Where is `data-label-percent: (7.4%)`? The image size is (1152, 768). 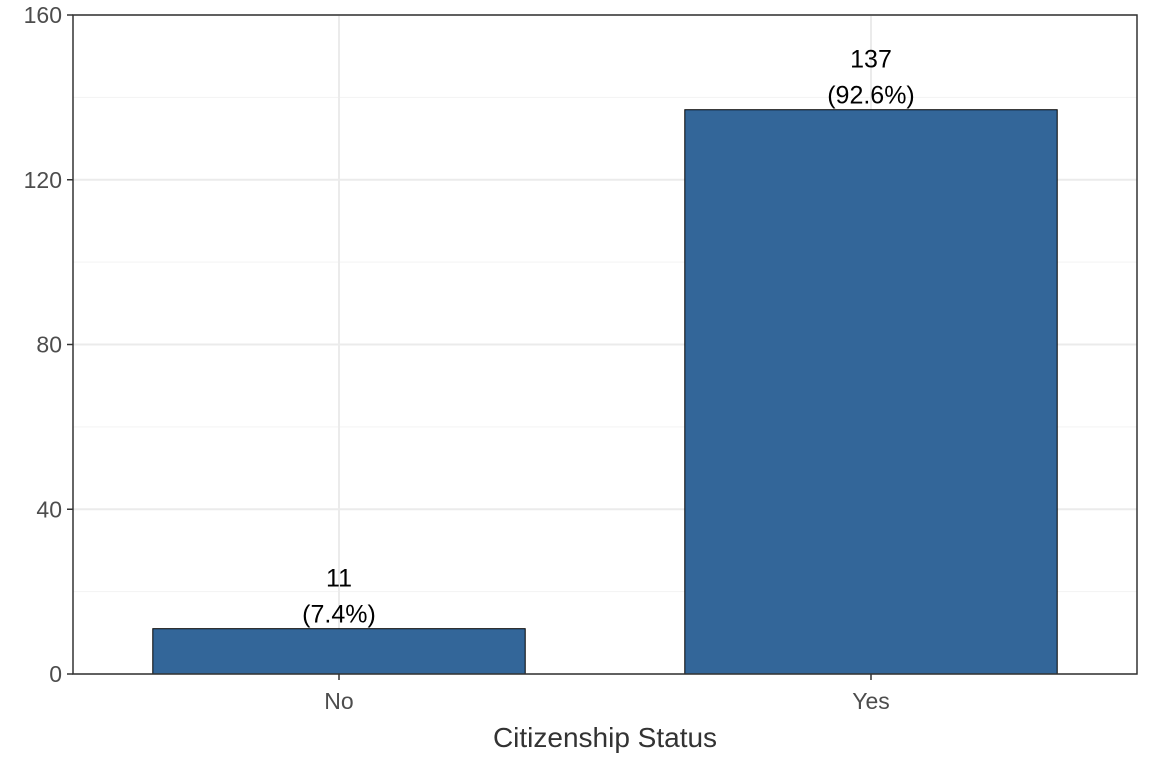 data-label-percent: (7.4%) is located at coordinates (339, 615).